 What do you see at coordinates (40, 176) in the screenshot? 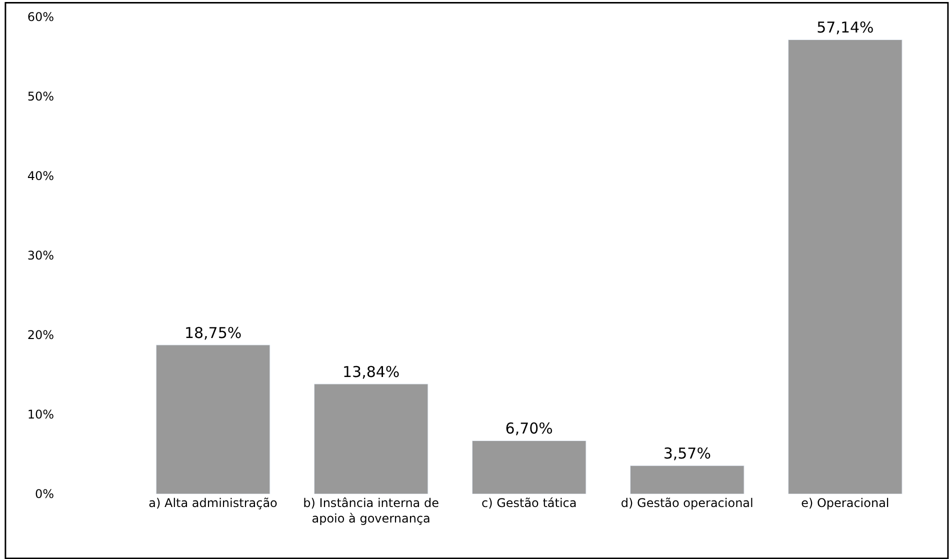
I see `y-tick-label: 40%` at bounding box center [40, 176].